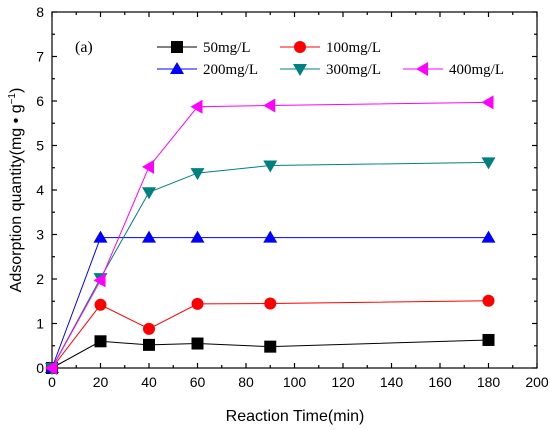 Image resolution: width=550 pixels, height=430 pixels. Describe the element at coordinates (16, 198) in the screenshot. I see `y-axis-title-main: Adsorption quantity(mg • g` at that location.